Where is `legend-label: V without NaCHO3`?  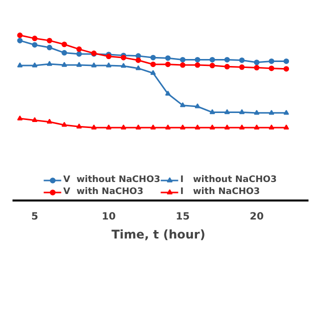 legend-label: V without NaCHO3 is located at coordinates (111, 180).